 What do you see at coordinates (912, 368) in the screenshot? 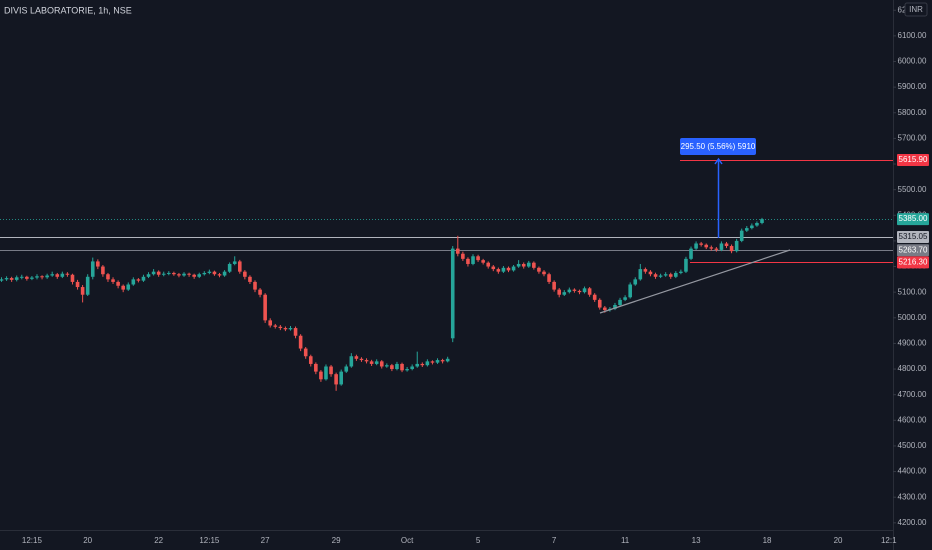
I see `y-tick-label: 4800.00` at bounding box center [912, 368].